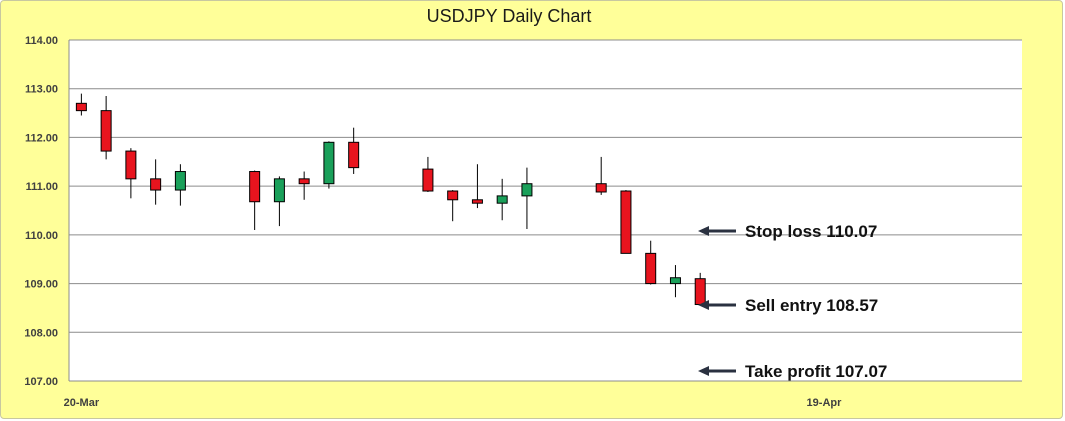  What do you see at coordinates (41, 41) in the screenshot?
I see `y-tick-label: 114.00` at bounding box center [41, 41].